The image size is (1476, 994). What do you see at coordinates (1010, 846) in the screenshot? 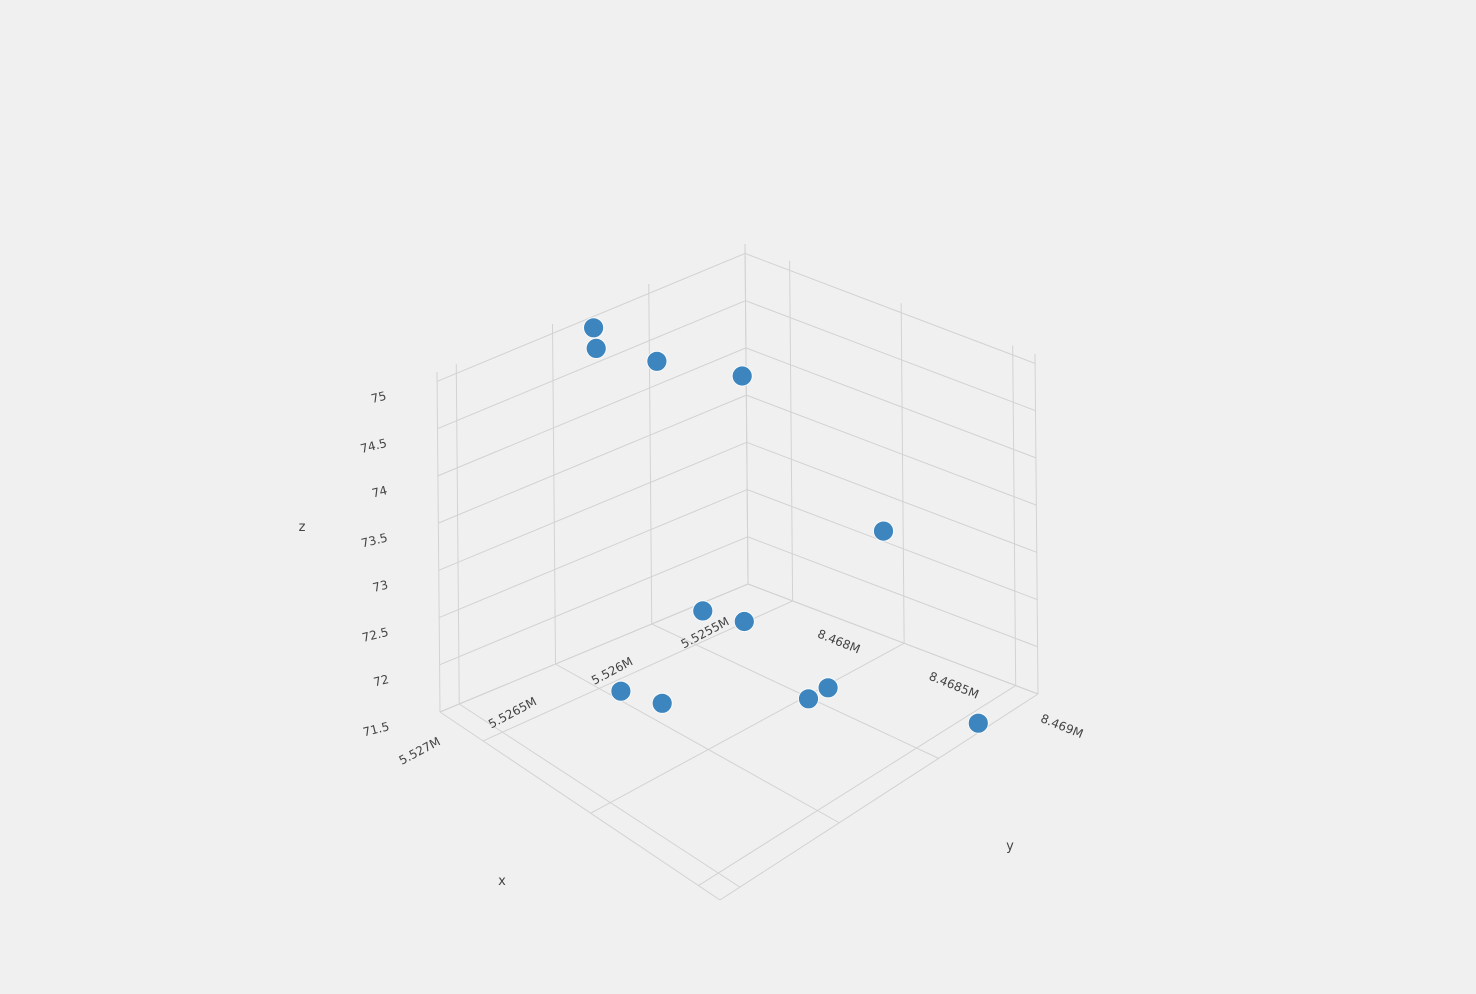
I see `y-axis-title: y` at bounding box center [1010, 846].